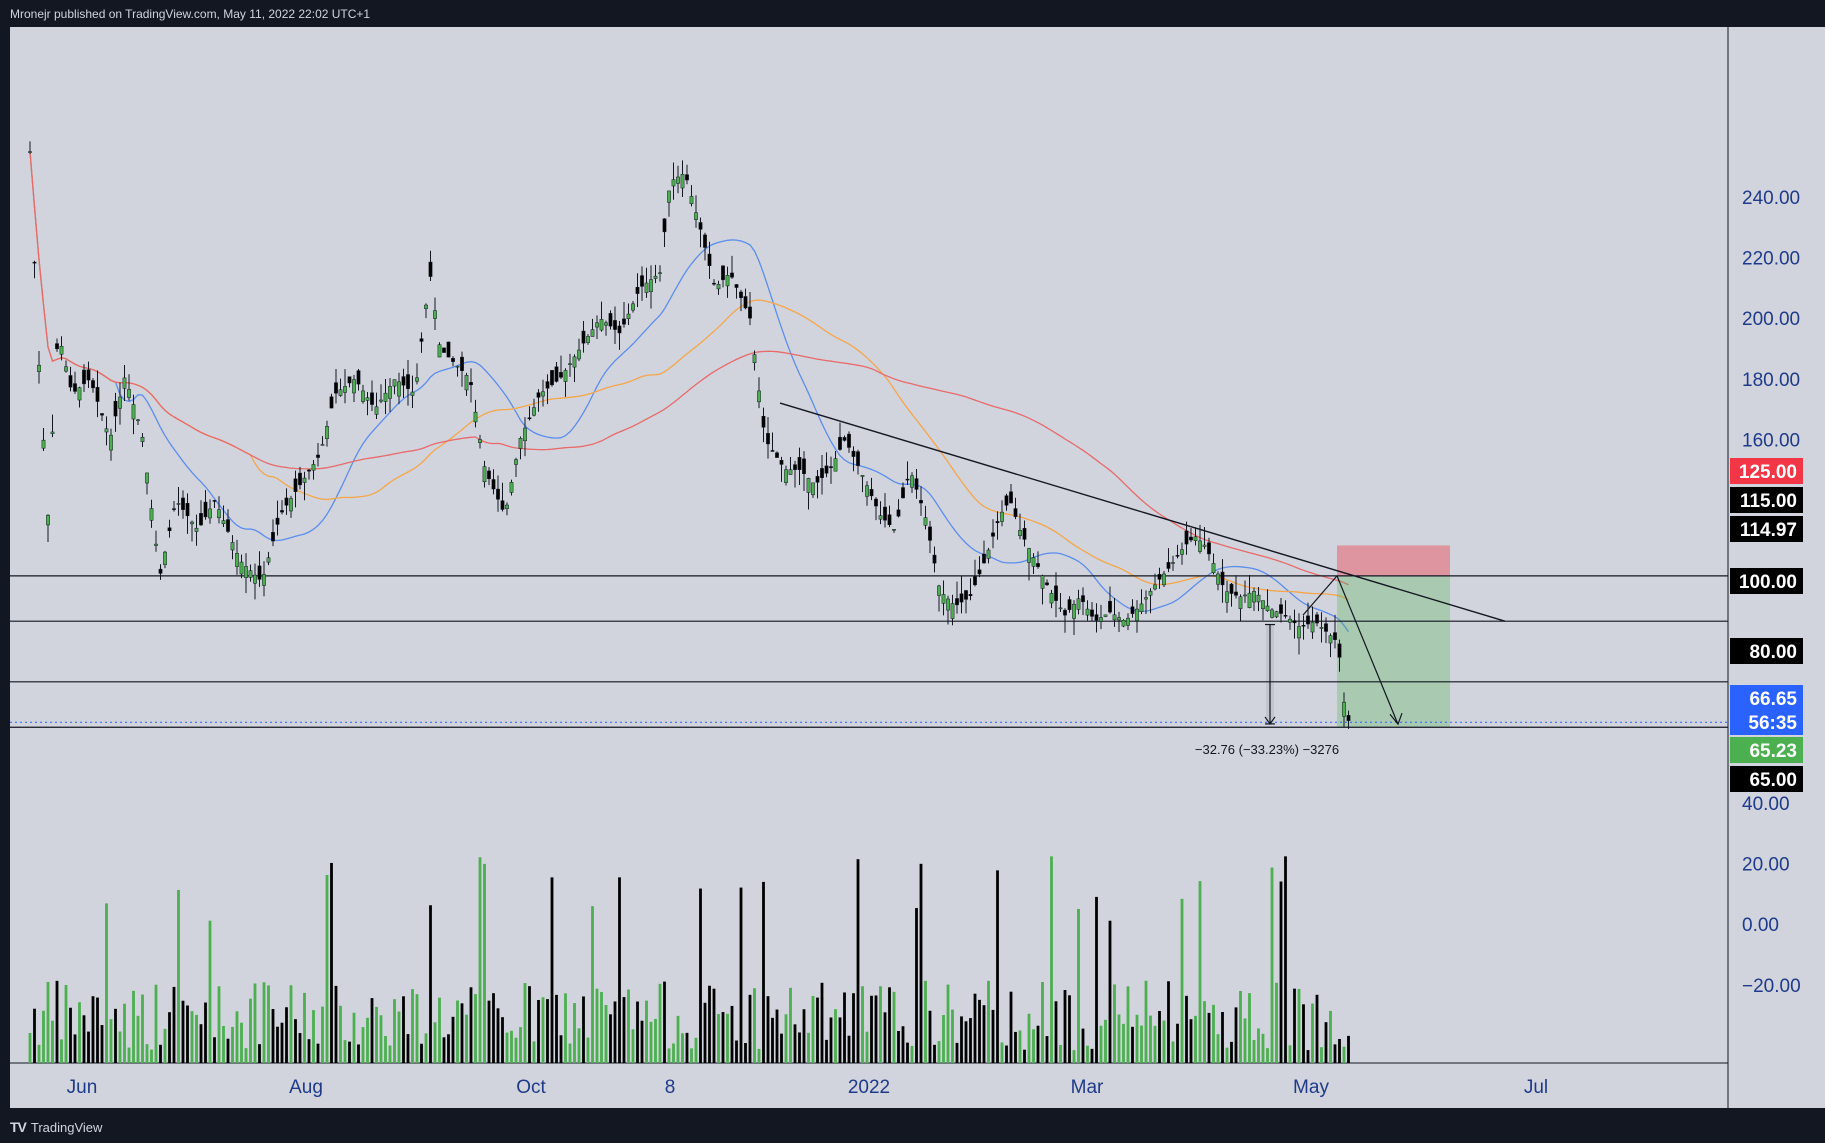 The width and height of the screenshot is (1825, 1143). I want to click on horizontal-levels, so click(869, 651).